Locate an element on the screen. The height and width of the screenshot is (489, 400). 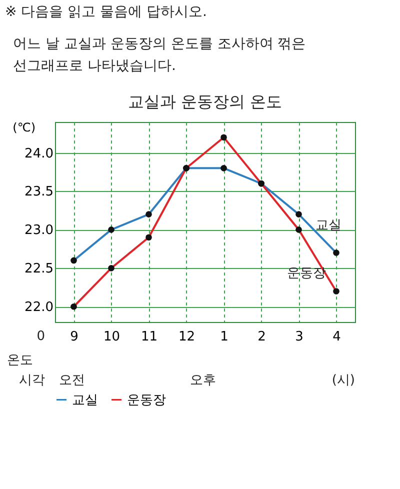
chart-title: 교실과 운동장의 온도 is located at coordinates (205, 101).